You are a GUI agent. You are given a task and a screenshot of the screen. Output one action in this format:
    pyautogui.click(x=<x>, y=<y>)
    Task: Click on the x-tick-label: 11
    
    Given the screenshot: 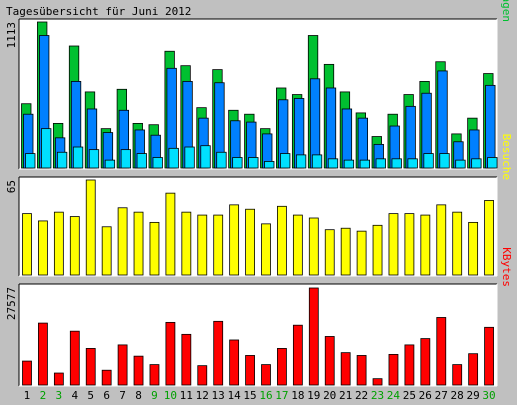 What is the action you would take?
    pyautogui.click(x=186, y=395)
    